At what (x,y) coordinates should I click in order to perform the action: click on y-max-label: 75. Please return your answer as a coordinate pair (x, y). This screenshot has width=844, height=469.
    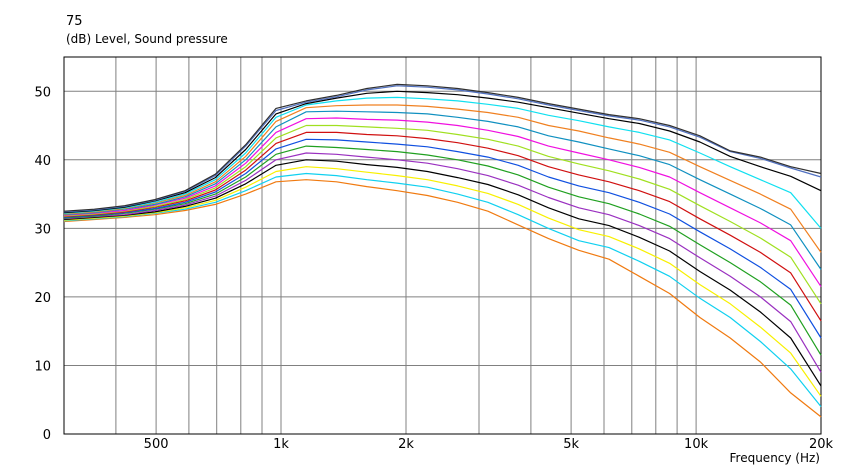
    Looking at the image, I should click on (74, 21).